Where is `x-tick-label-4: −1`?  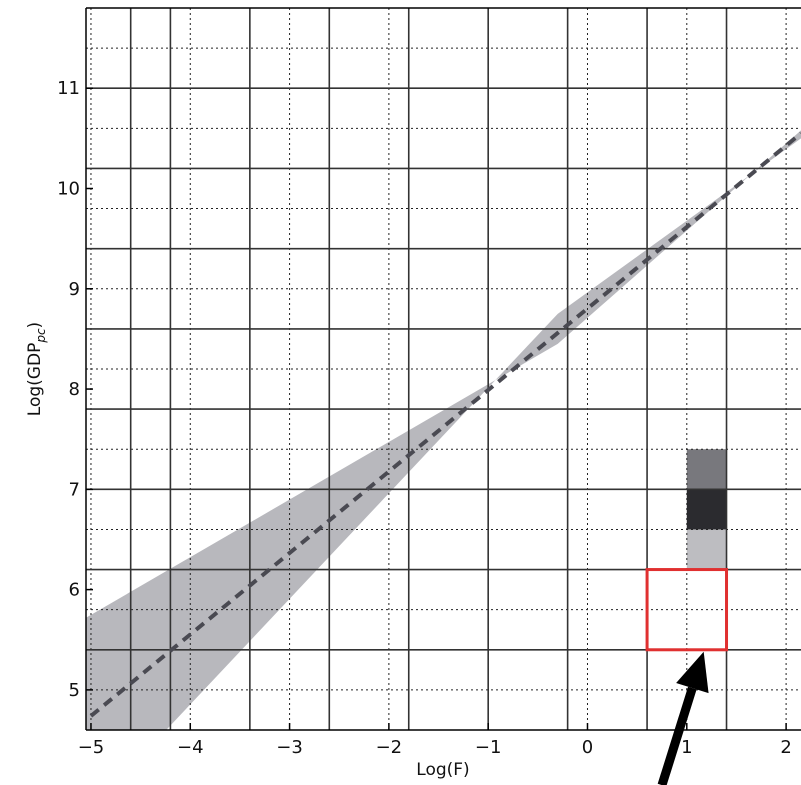
x-tick-label-4: −1 is located at coordinates (488, 747).